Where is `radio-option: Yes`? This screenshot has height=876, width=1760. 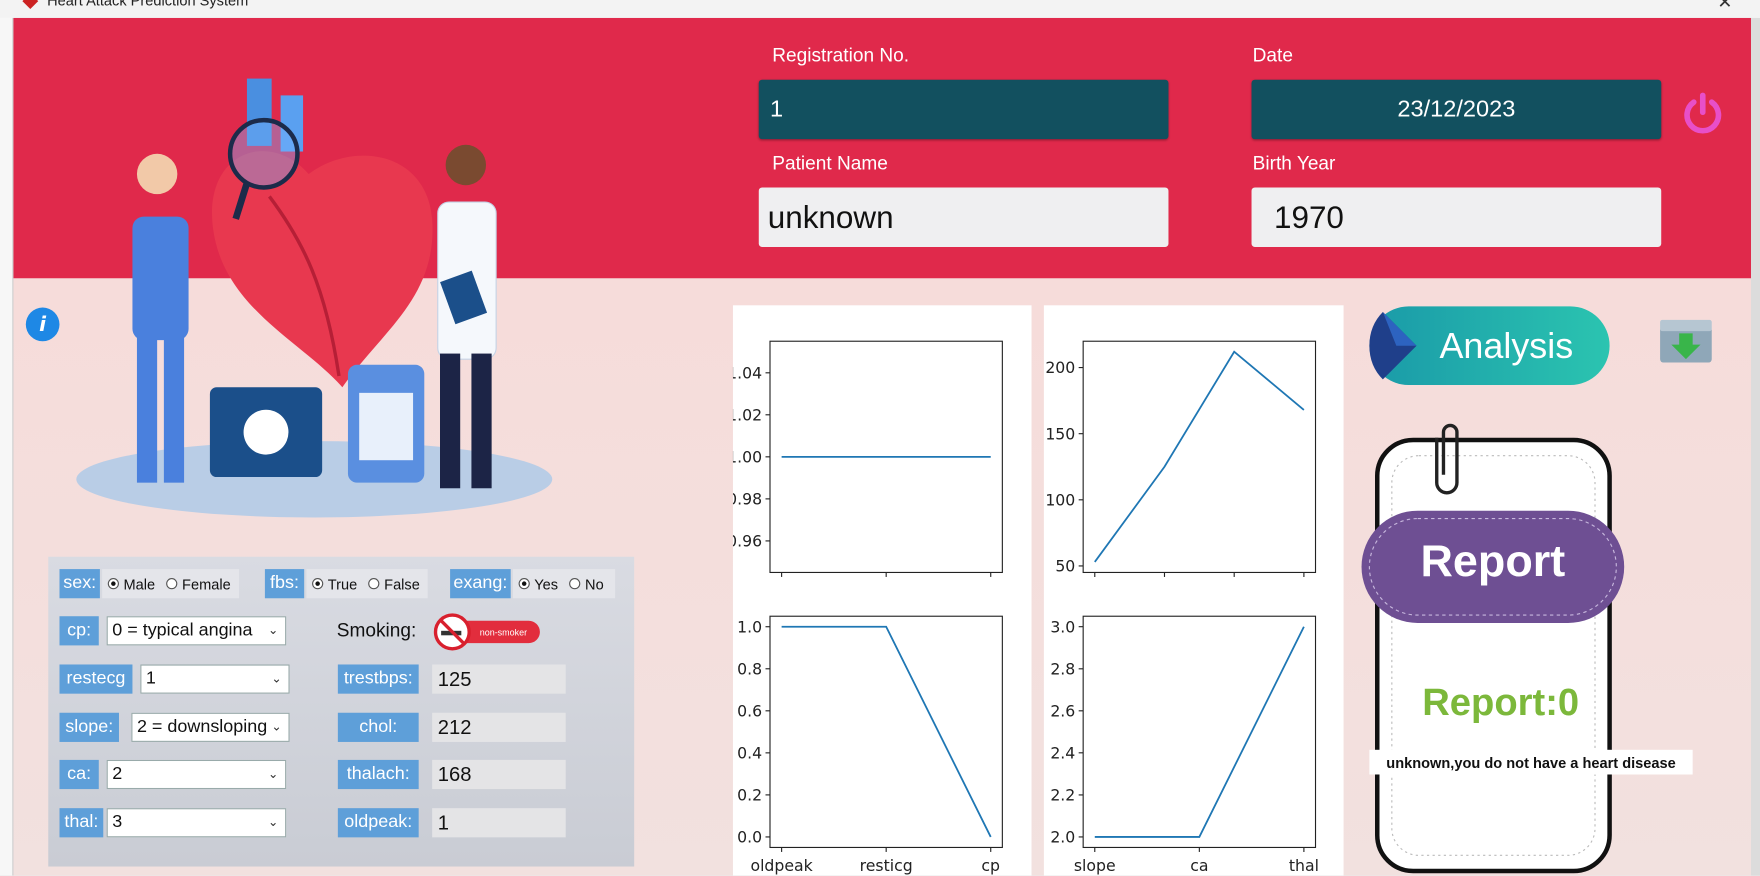
radio-option: Yes is located at coordinates (538, 584).